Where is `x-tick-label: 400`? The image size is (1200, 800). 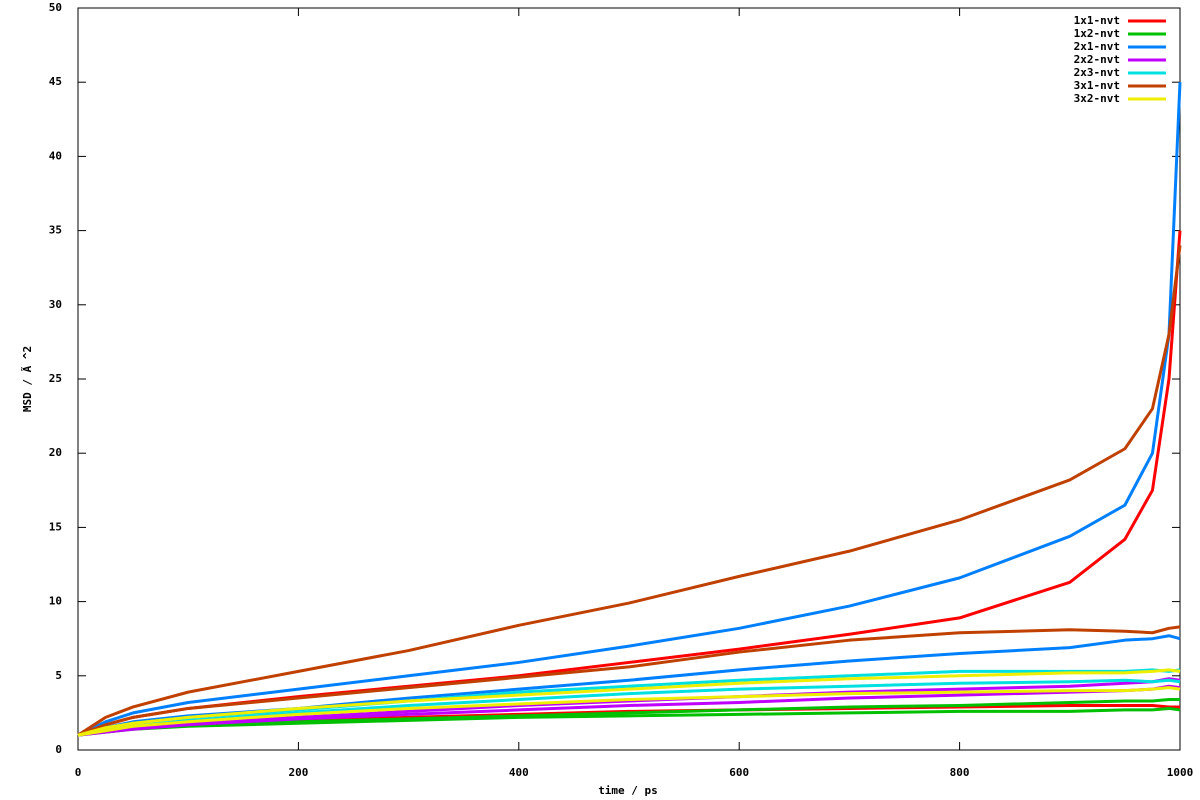 x-tick-label: 400 is located at coordinates (519, 772).